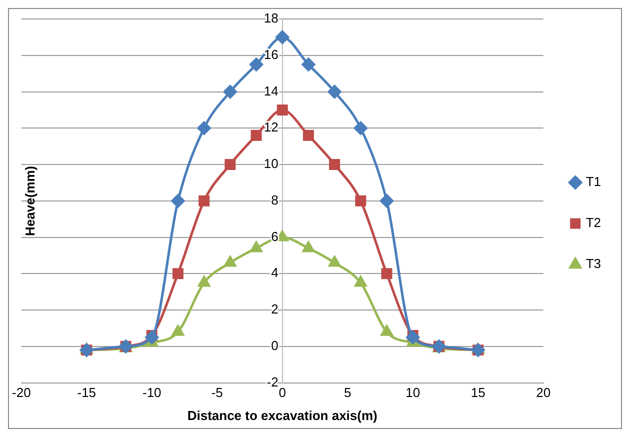 The width and height of the screenshot is (630, 437). I want to click on x-tick-label: -10, so click(152, 392).